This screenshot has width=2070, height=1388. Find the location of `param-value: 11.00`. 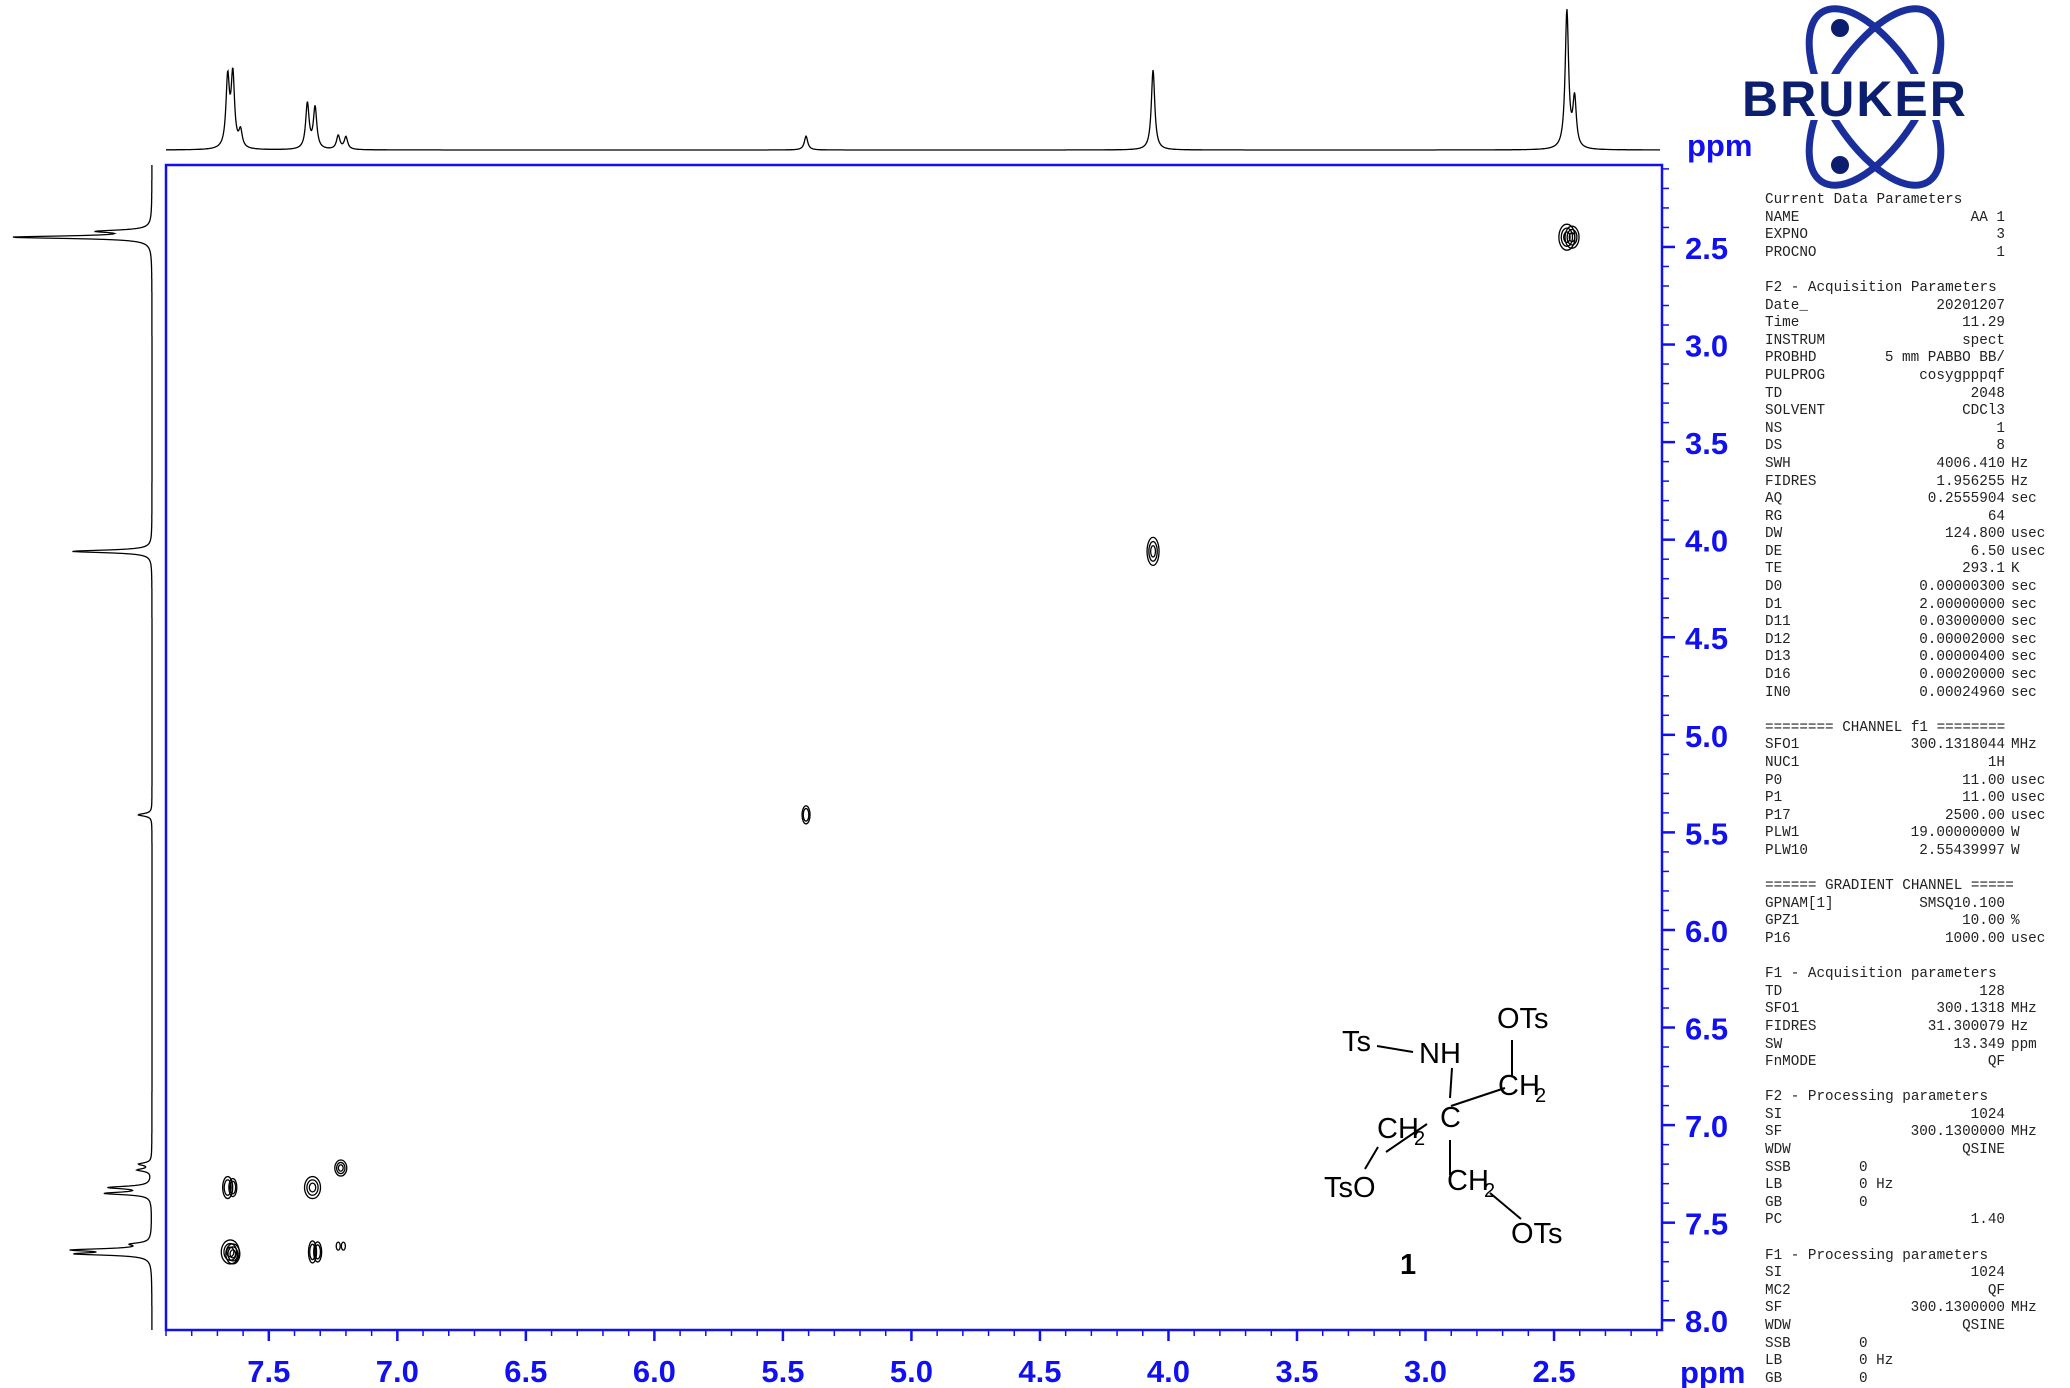

param-value: 11.00 is located at coordinates (1983, 798).